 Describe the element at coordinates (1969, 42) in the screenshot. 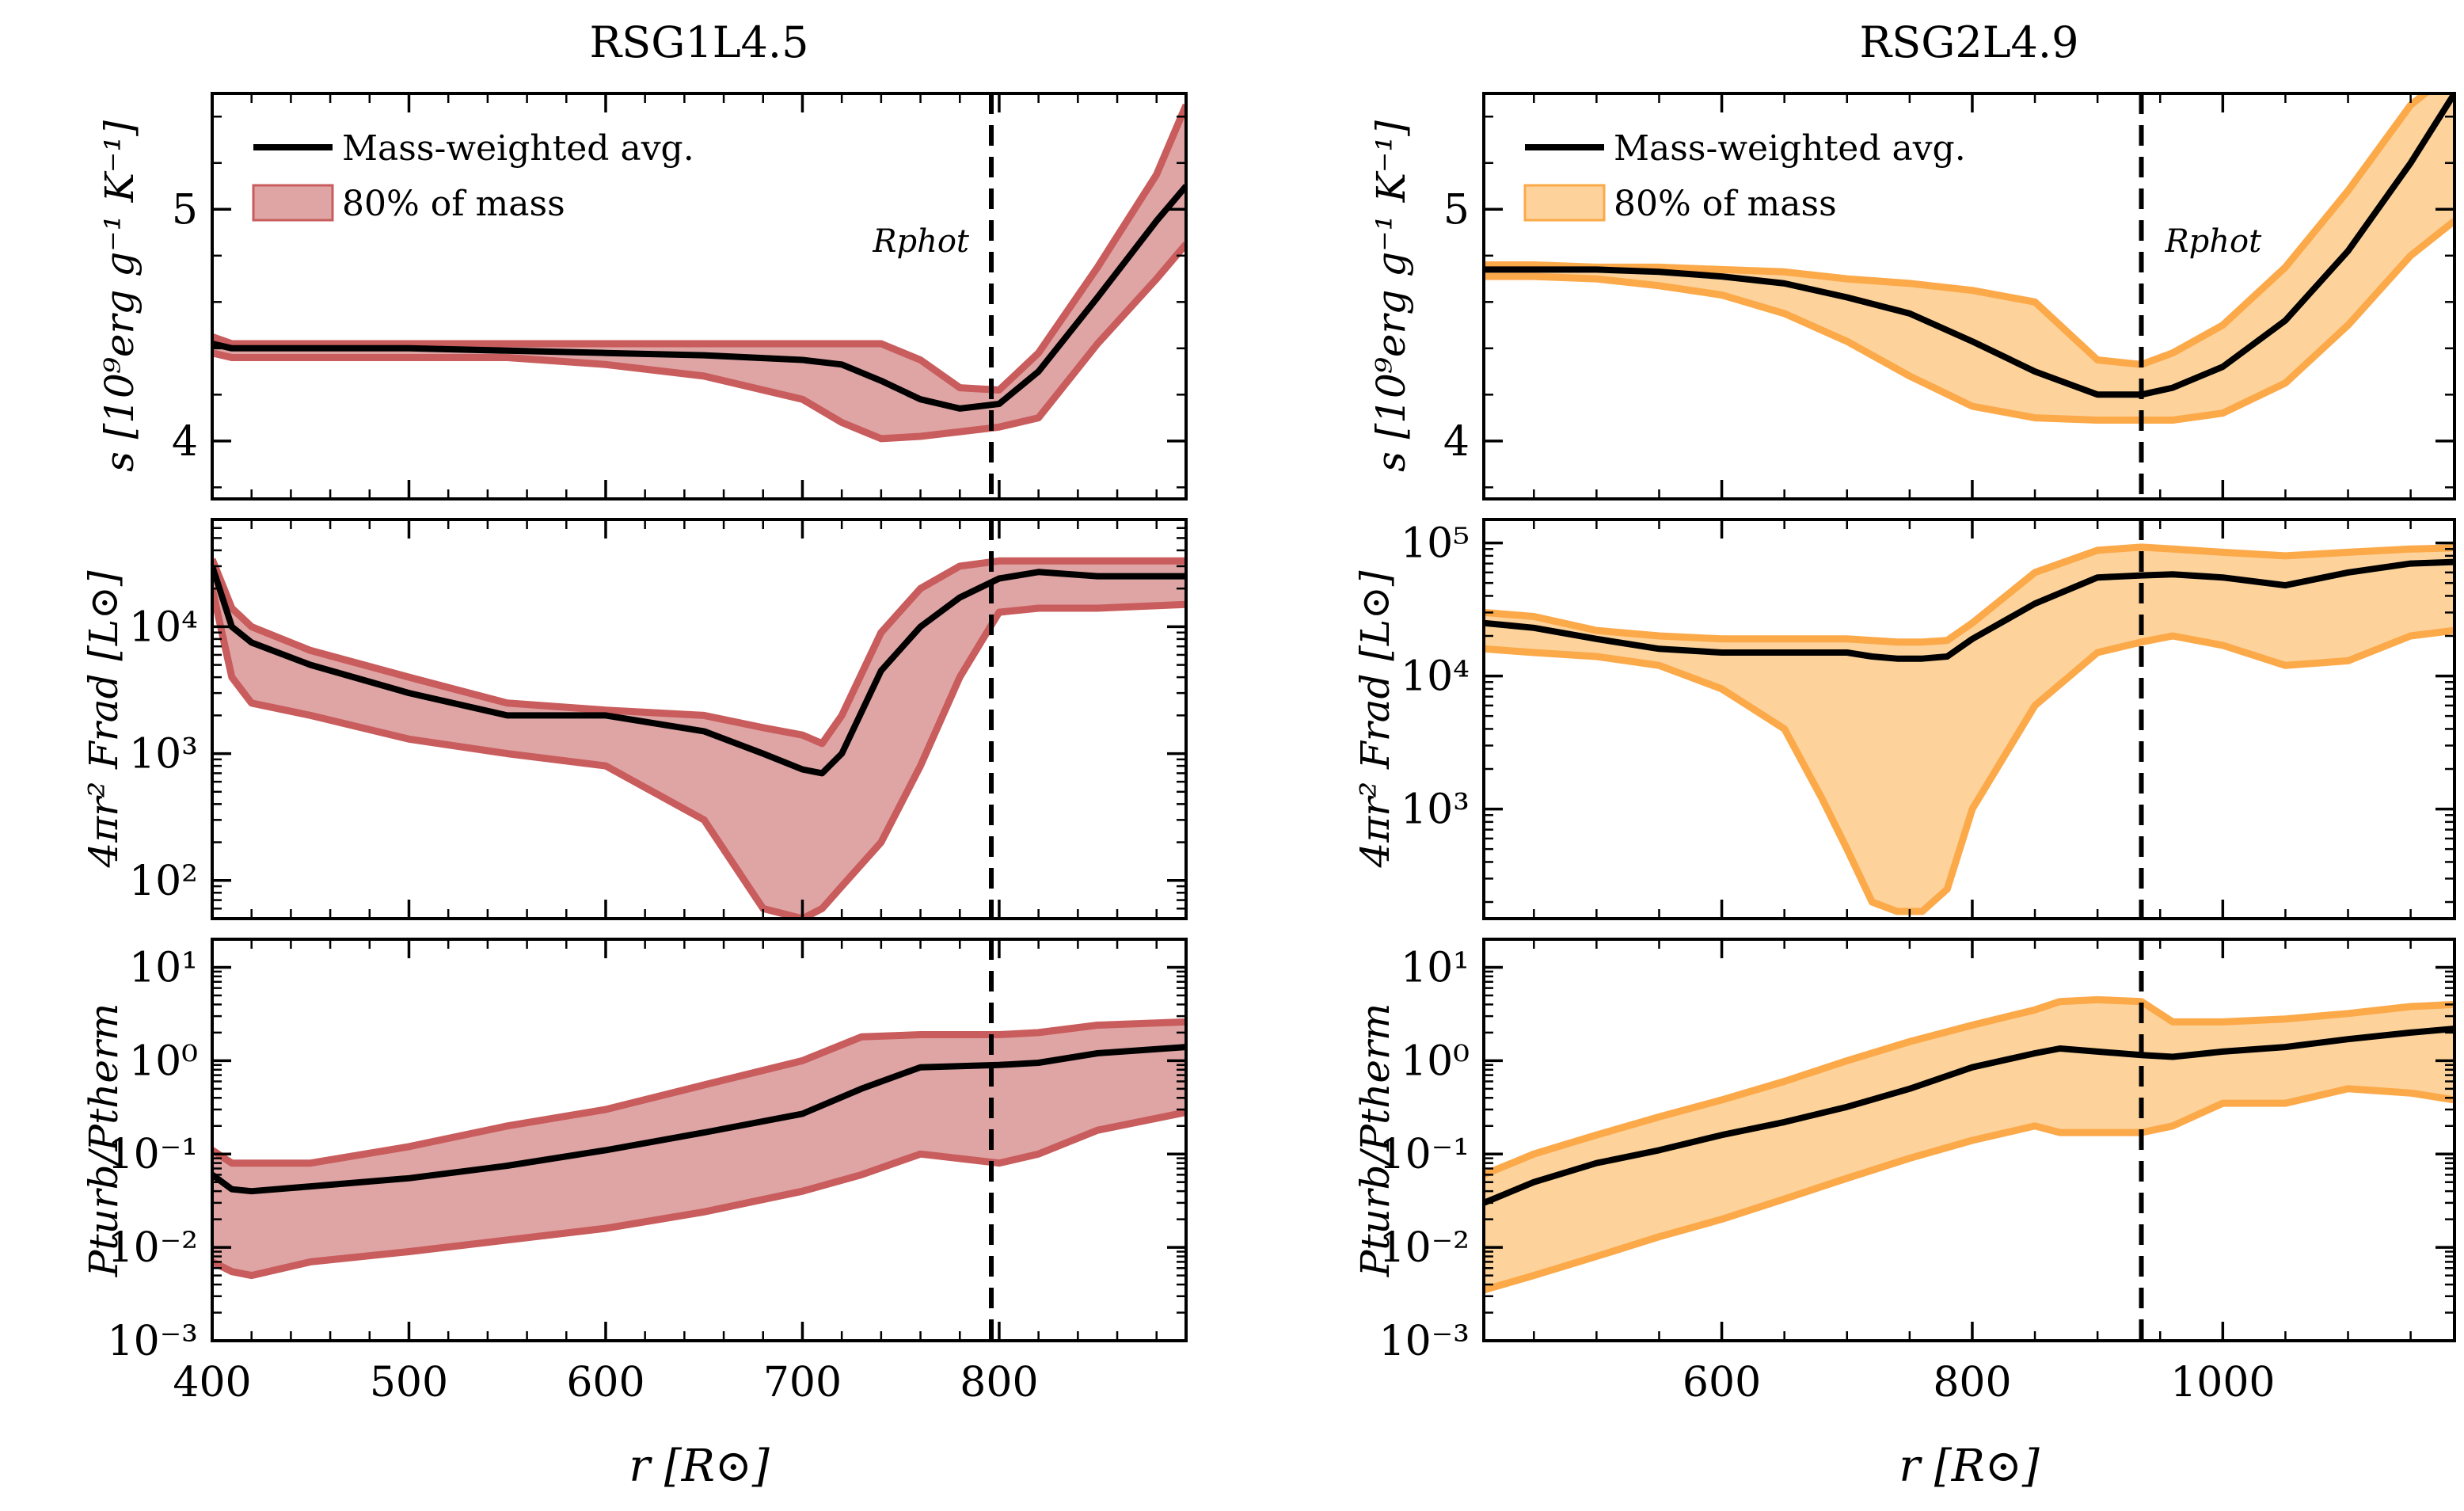

I see `panel-title: RSG2L4.9` at that location.